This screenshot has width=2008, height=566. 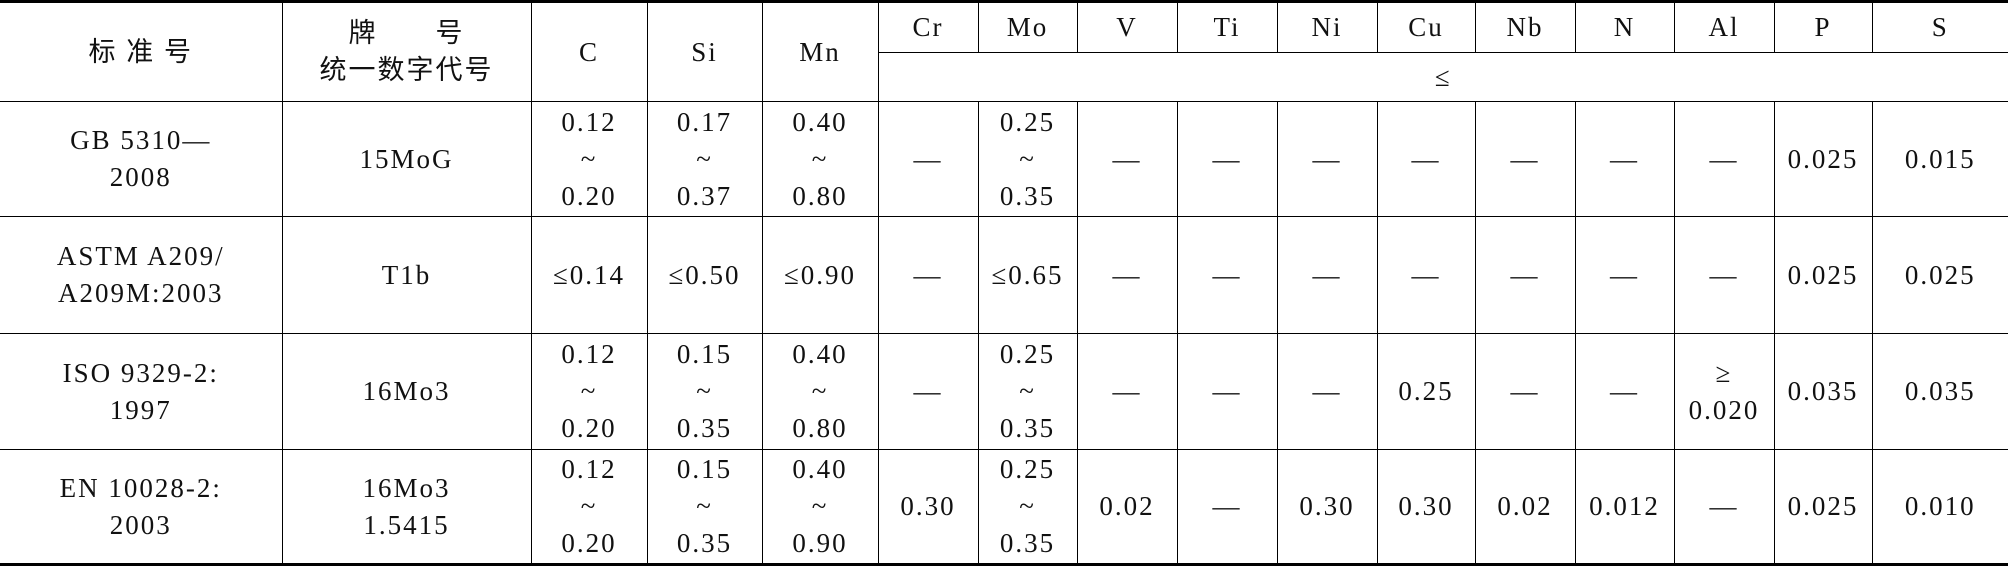 I want to click on data-cell: 15MoG, so click(x=406, y=159).